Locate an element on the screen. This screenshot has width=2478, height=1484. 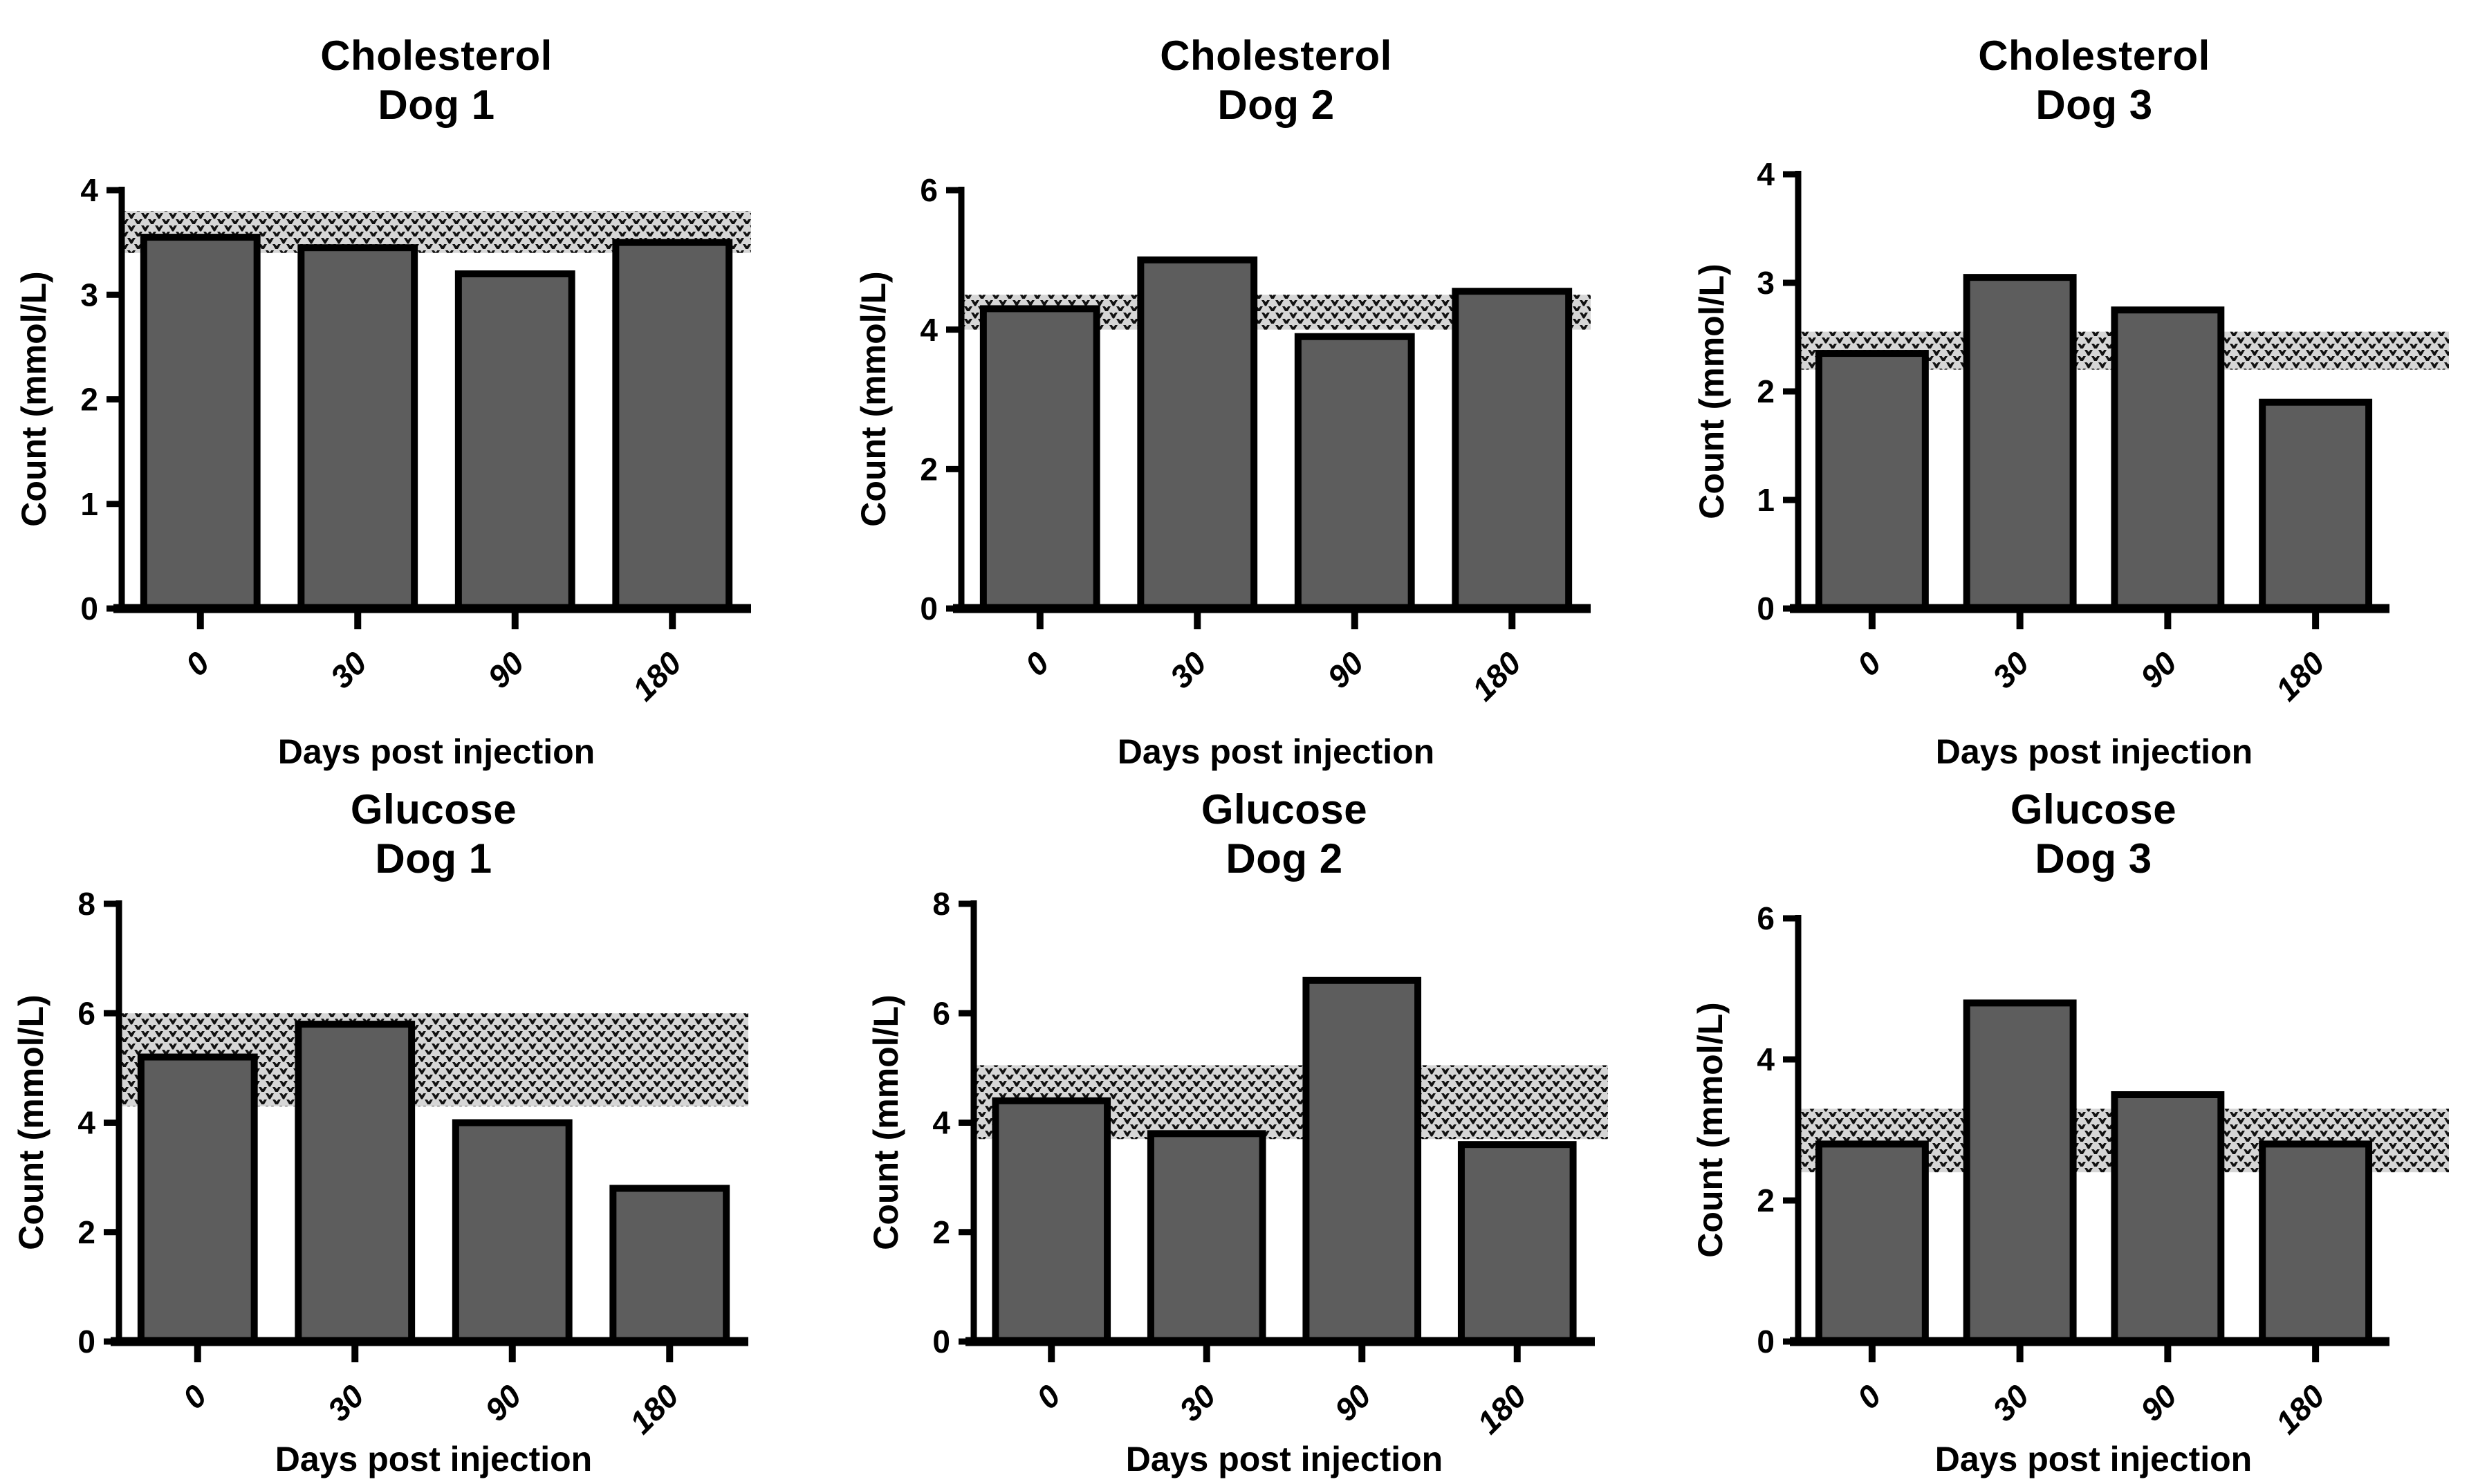
bar-plot-cholesterol-dog-1: 0 1 2 3 4 0 30 90 180 is located at coordinates (415, 439).